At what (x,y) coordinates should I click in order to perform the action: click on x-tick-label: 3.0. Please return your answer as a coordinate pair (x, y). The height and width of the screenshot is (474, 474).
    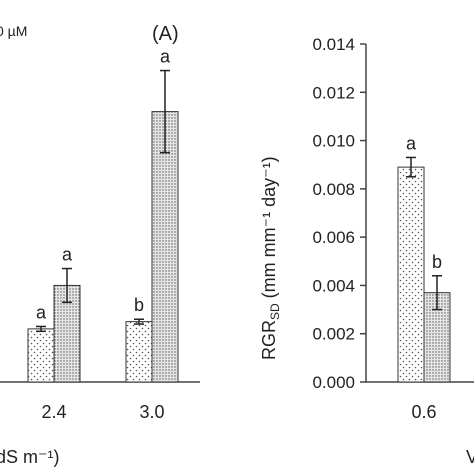
    Looking at the image, I should click on (151, 412).